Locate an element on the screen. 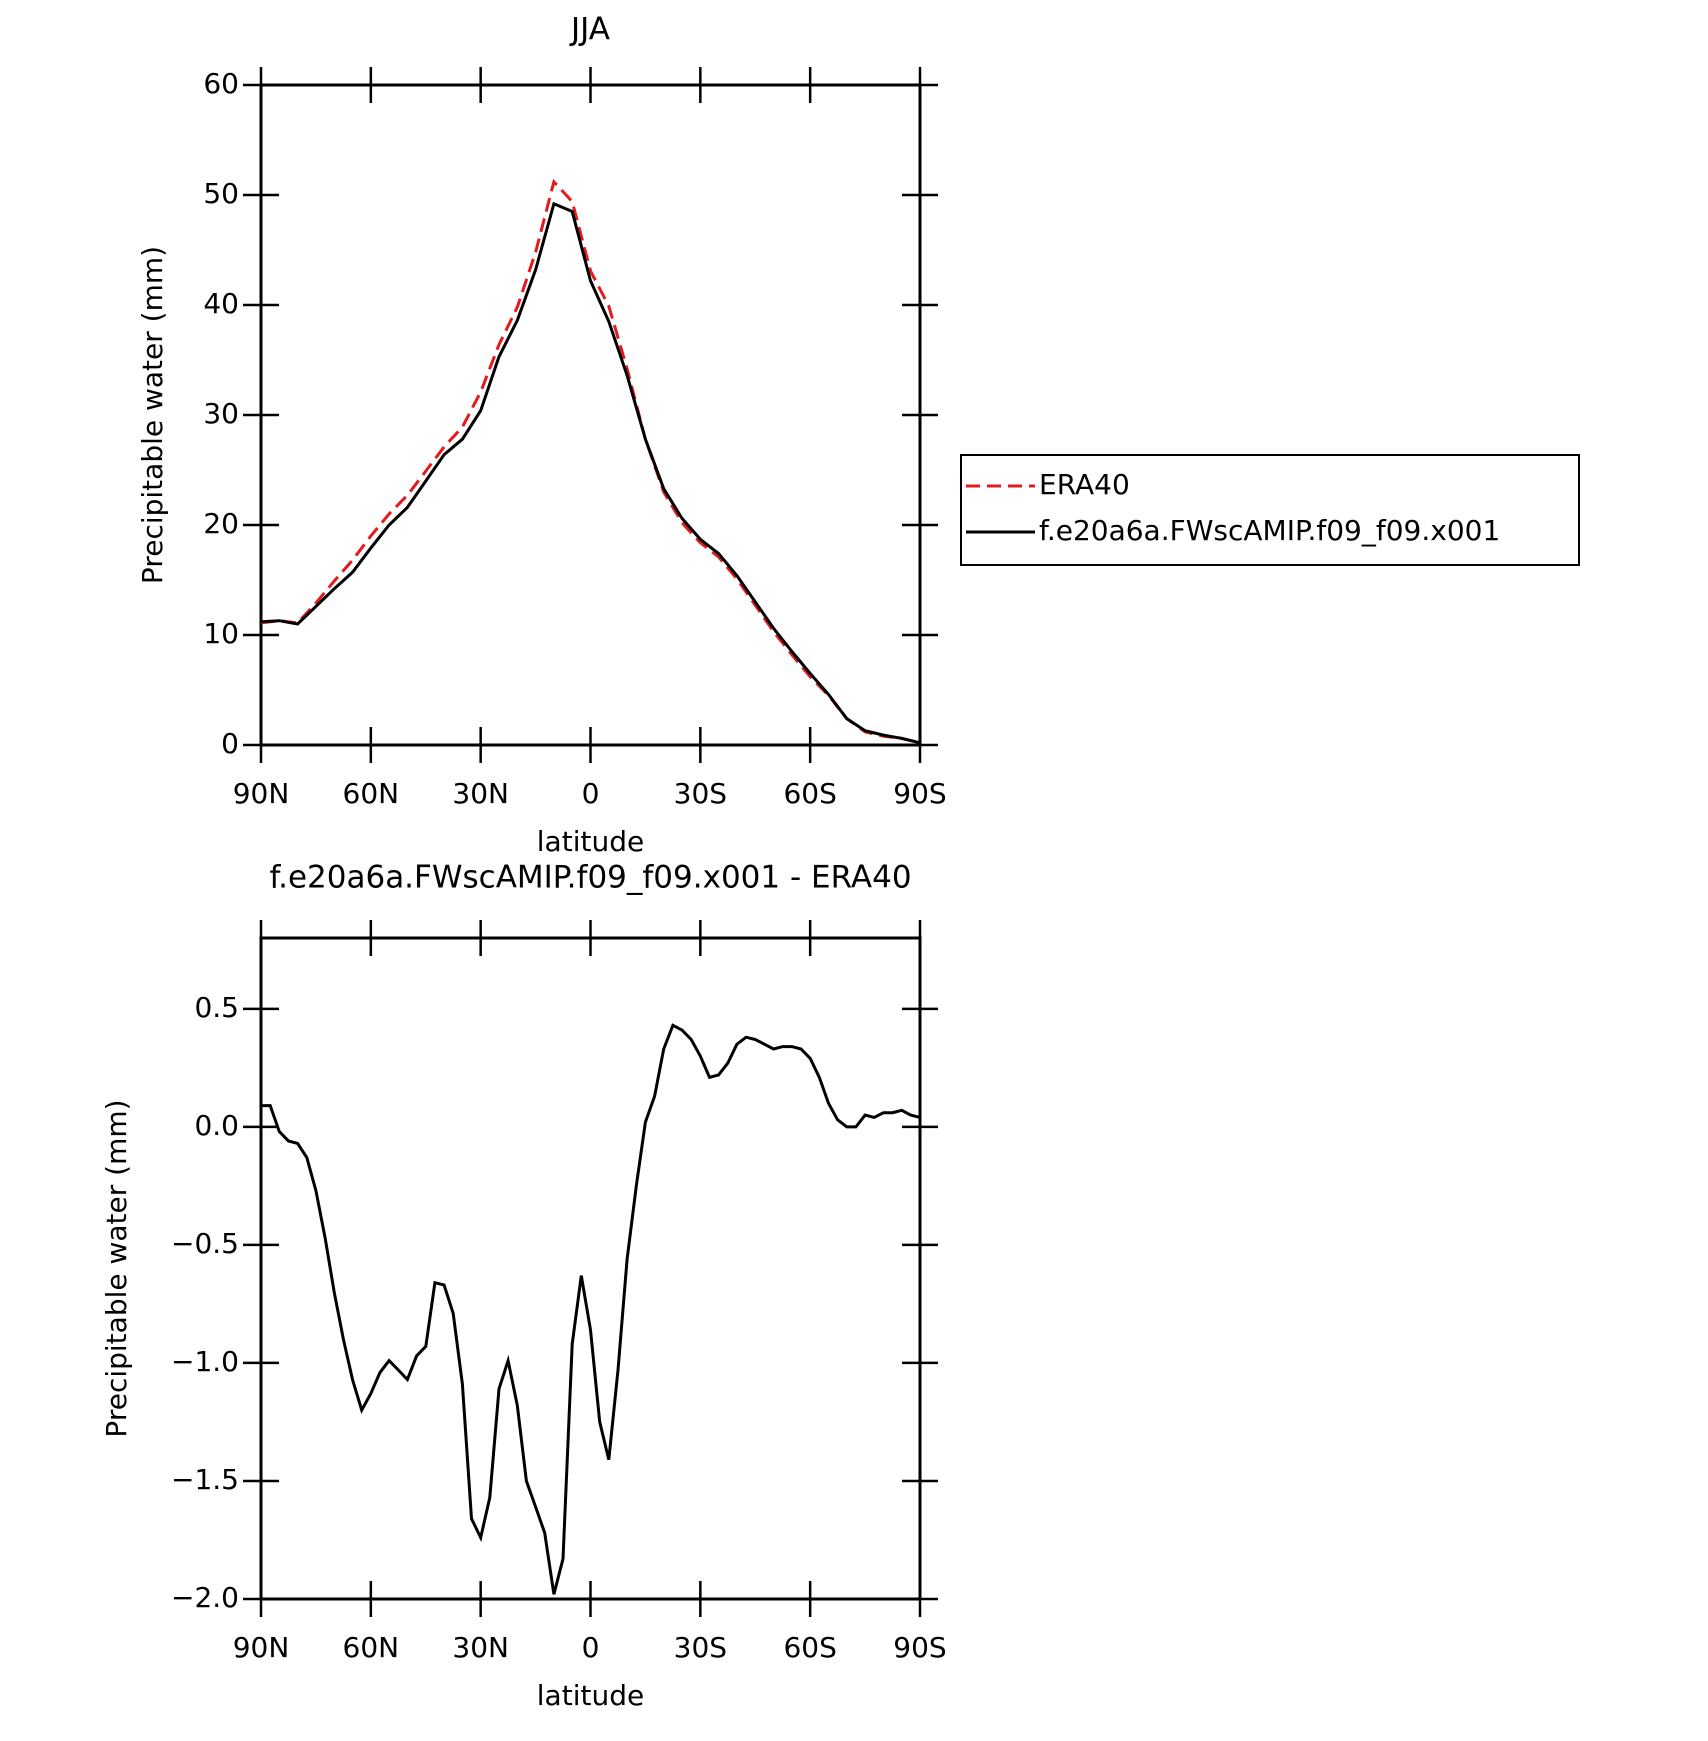 The image size is (1708, 1741). legend-label: ERA40 is located at coordinates (1084, 484).